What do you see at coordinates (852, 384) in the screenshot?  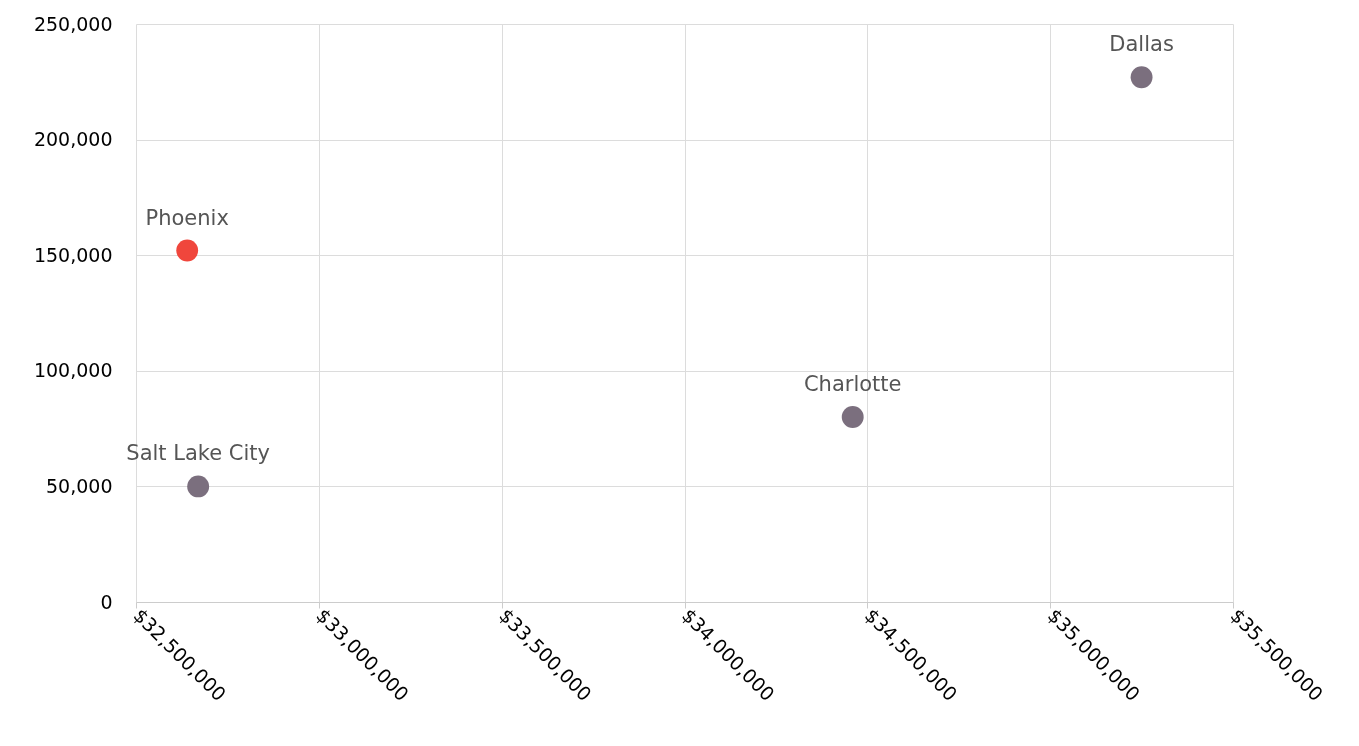 I see `series-label: Charlotte` at bounding box center [852, 384].